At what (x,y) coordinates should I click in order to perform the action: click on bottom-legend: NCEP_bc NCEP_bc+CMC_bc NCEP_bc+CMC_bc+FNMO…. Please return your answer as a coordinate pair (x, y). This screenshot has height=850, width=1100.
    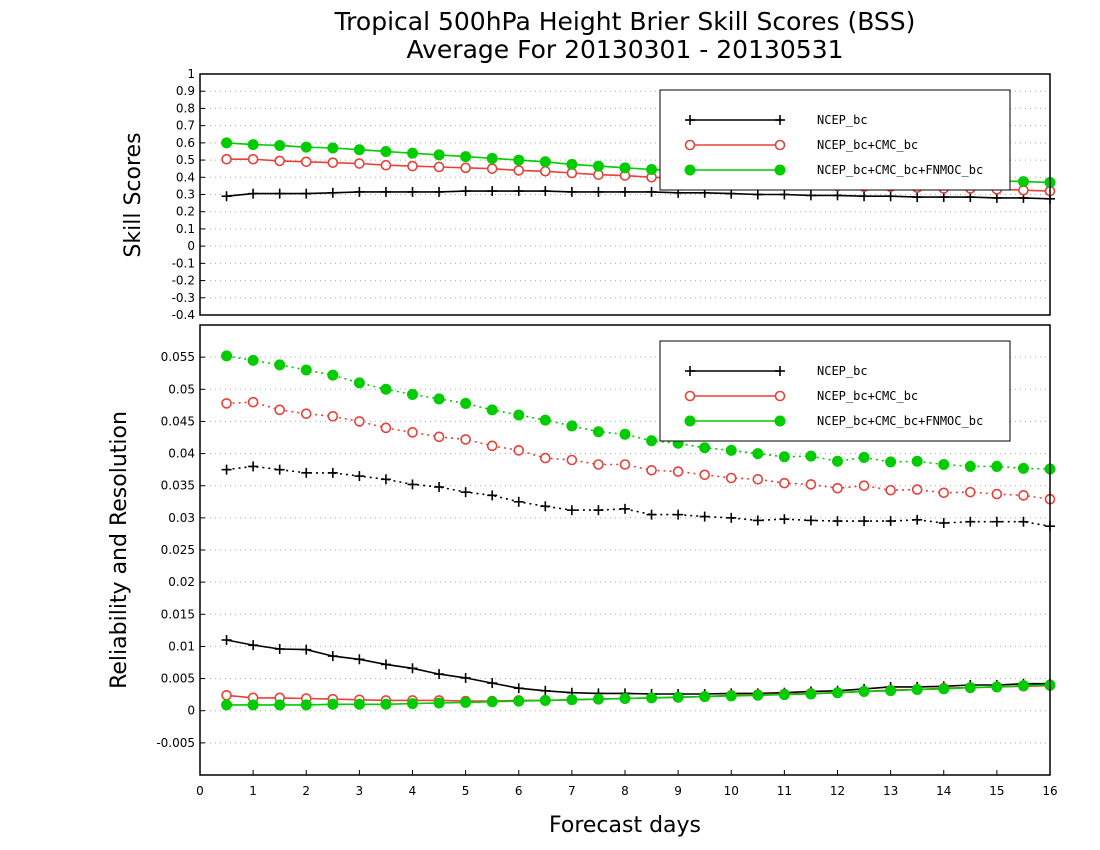
    Looking at the image, I should click on (835, 391).